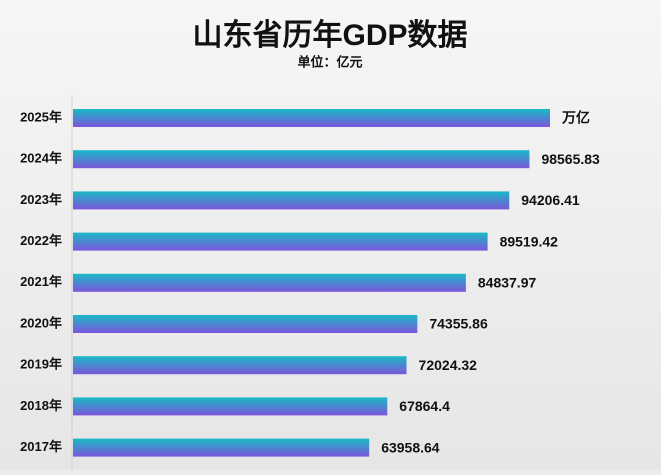 Image resolution: width=661 pixels, height=475 pixels. What do you see at coordinates (41, 116) in the screenshot?
I see `y-tick-label: 2025年` at bounding box center [41, 116].